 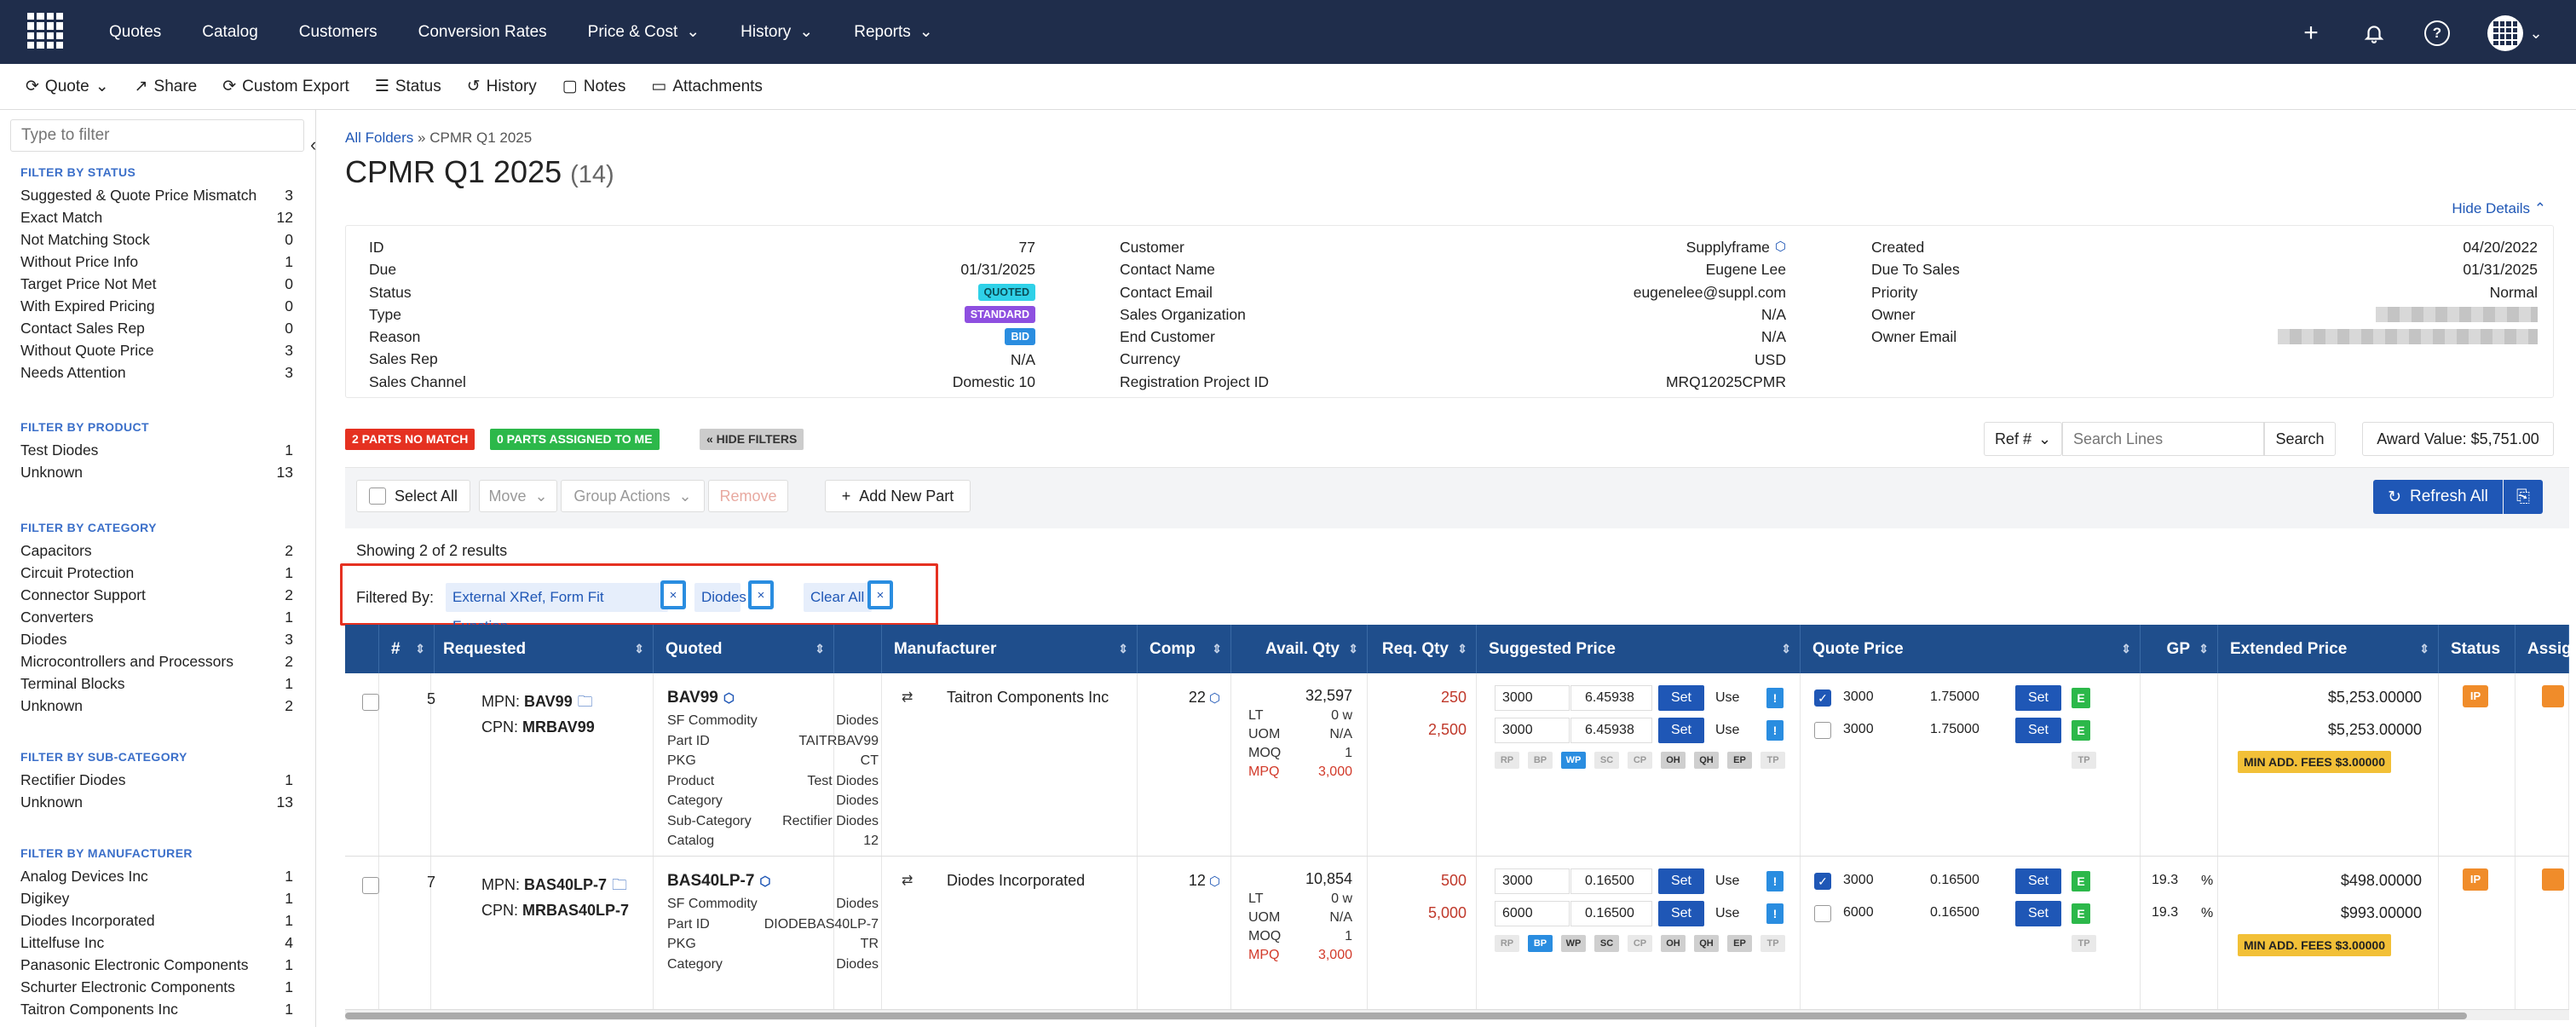 I want to click on custom-export-button: ⟳ Custom Export, so click(x=285, y=86).